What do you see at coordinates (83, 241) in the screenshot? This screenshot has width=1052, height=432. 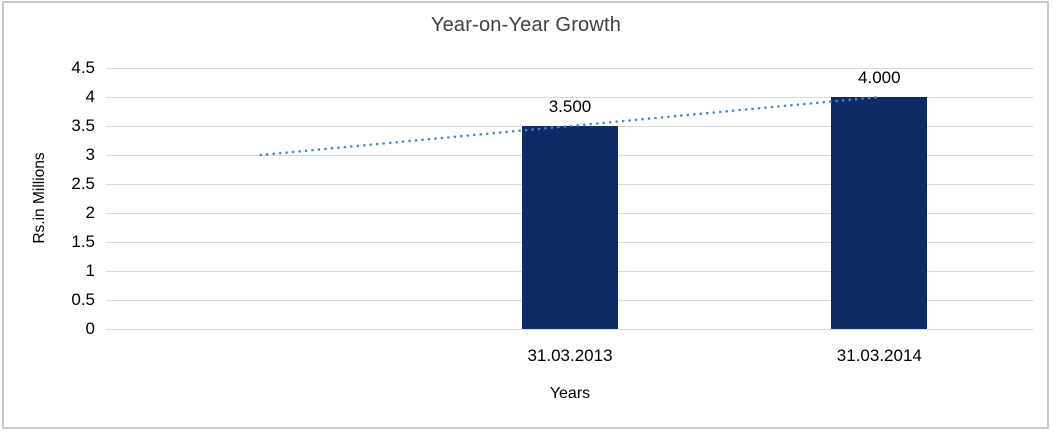 I see `y-axis-tick-label: 1.5` at bounding box center [83, 241].